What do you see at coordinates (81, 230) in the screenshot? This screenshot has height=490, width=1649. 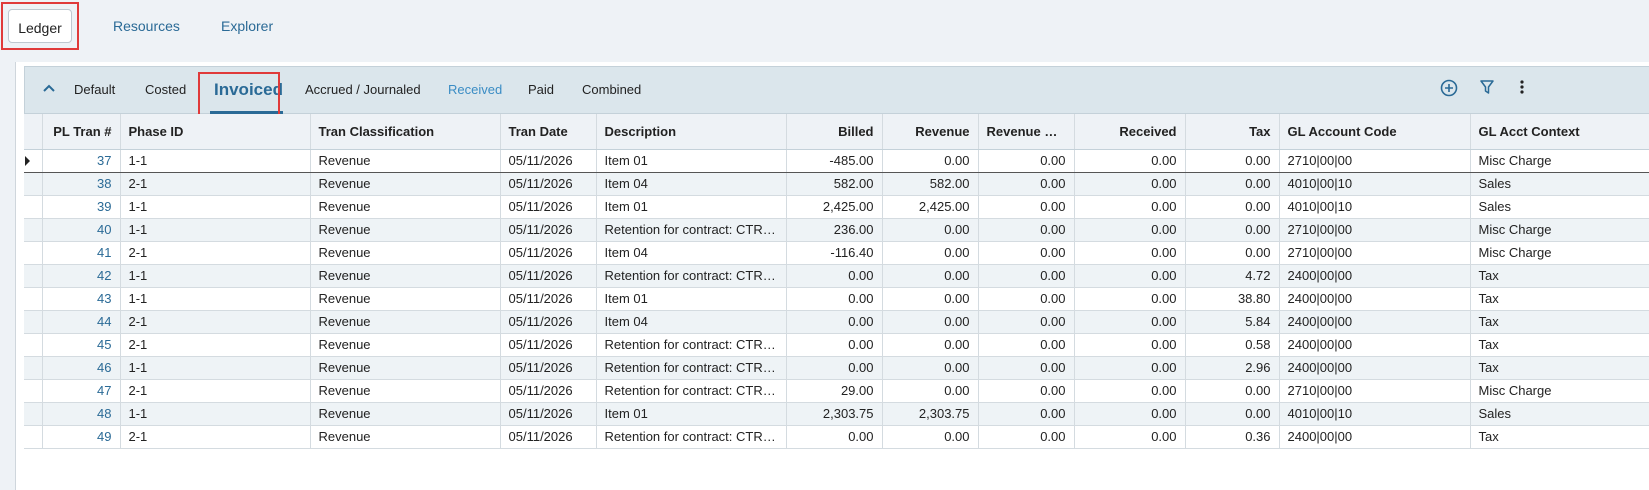 I see `cell-pl-tran: 40` at bounding box center [81, 230].